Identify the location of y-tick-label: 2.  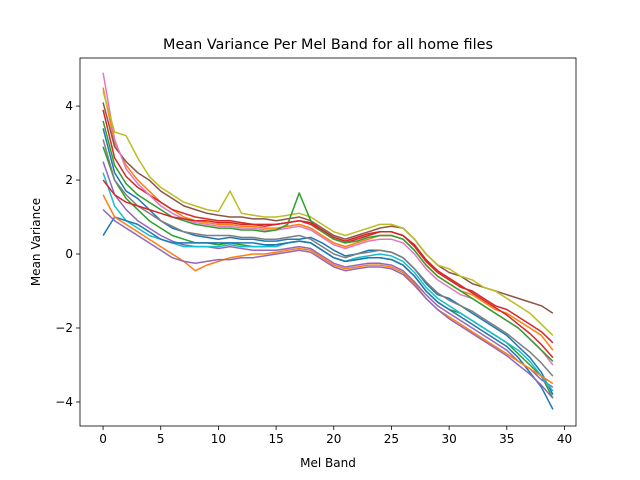
(69, 180).